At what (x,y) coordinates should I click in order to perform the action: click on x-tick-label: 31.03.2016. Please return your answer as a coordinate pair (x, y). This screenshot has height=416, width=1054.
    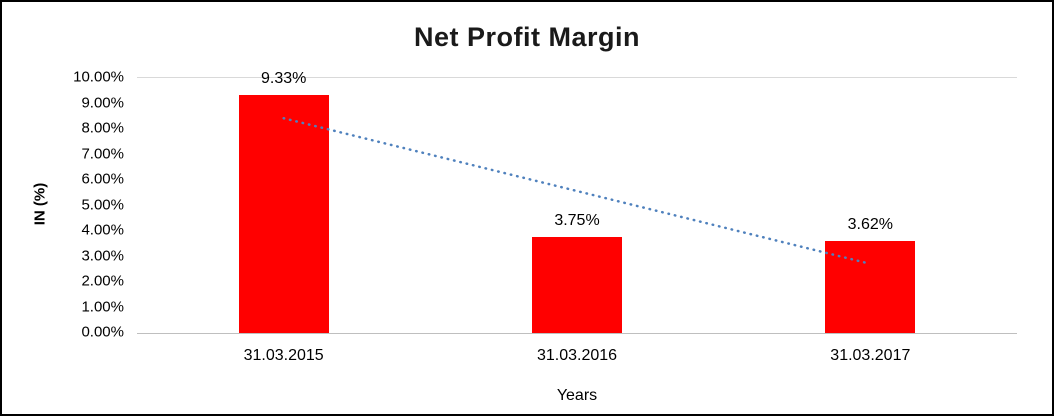
    Looking at the image, I should click on (577, 355).